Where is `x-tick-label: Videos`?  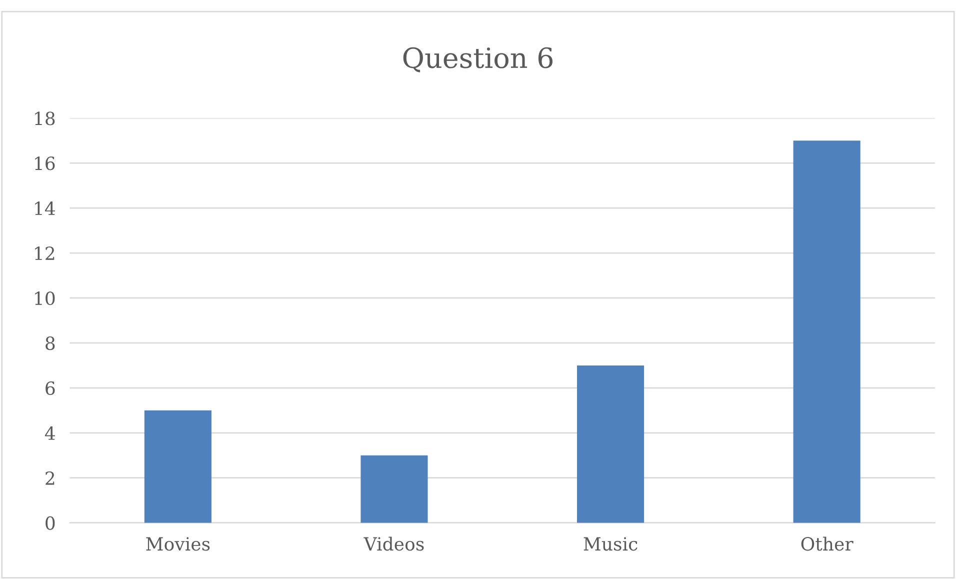 x-tick-label: Videos is located at coordinates (394, 543).